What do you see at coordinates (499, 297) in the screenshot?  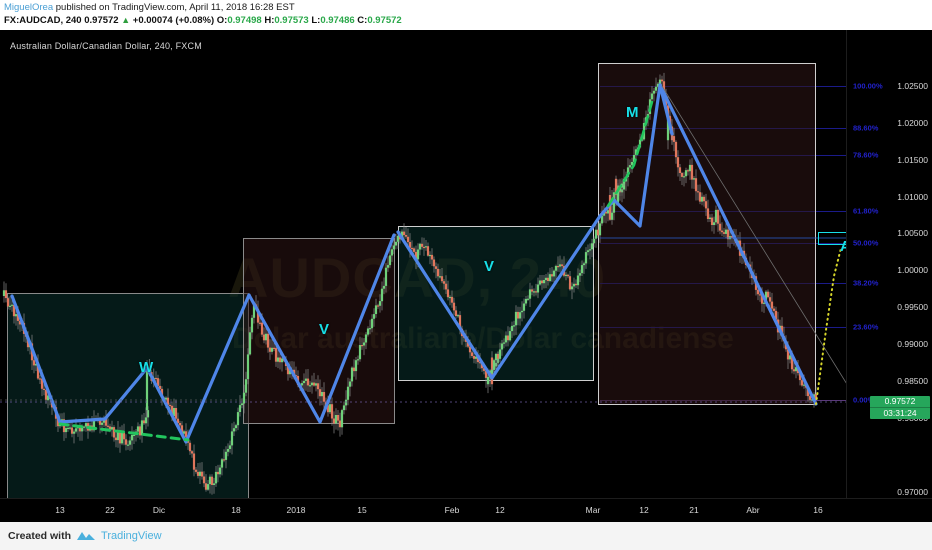 I see `trendline-v2` at bounding box center [499, 297].